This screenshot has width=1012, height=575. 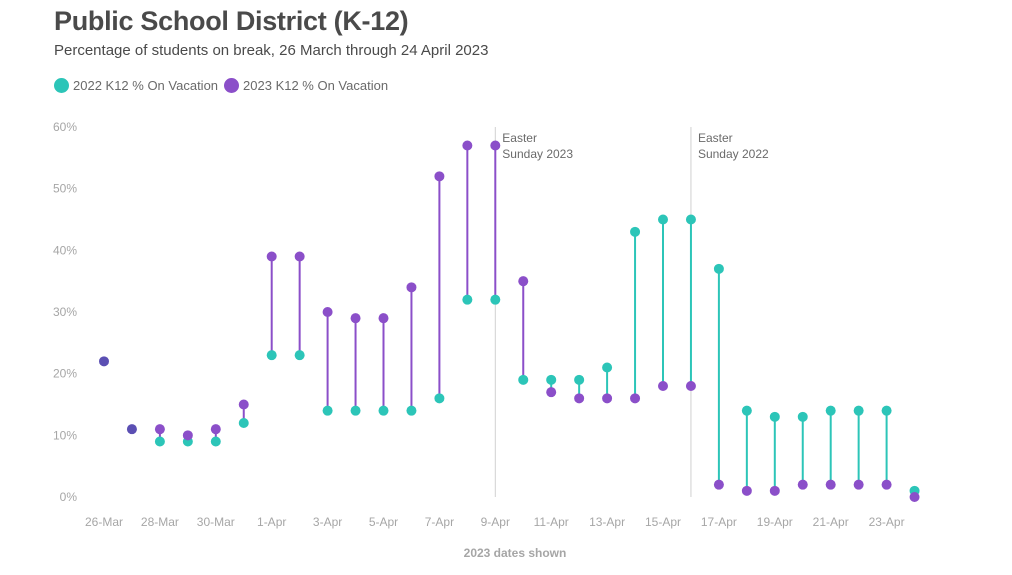 I want to click on y-tick-label: 10%, so click(x=65, y=435).